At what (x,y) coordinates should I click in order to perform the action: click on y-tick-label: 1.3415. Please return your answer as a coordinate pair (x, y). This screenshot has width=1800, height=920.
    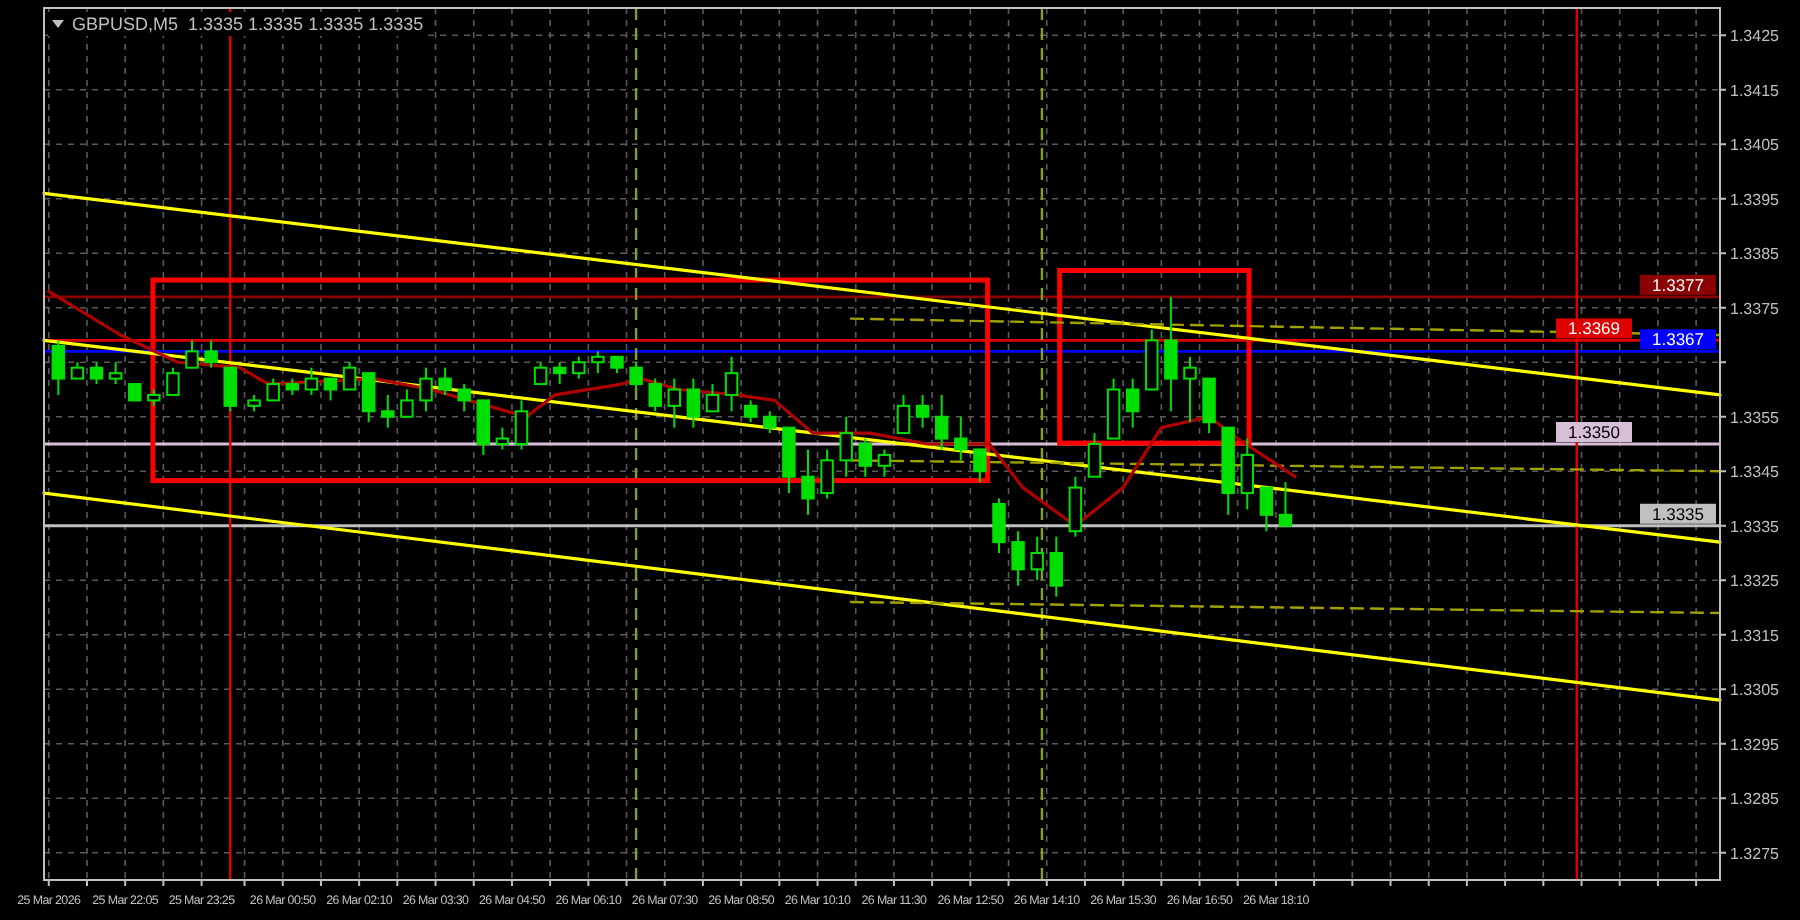
    Looking at the image, I should click on (1755, 90).